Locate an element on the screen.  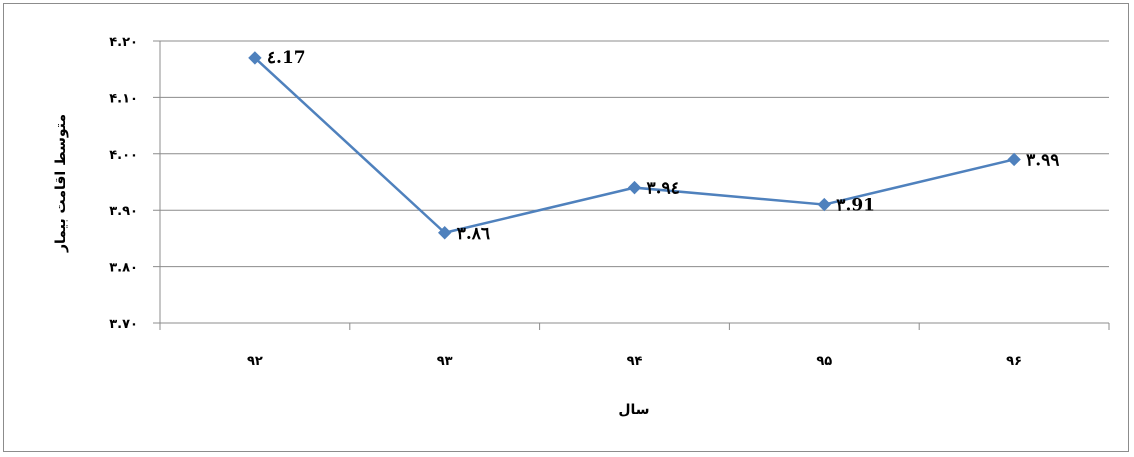
data-label: ٣.٨٦ is located at coordinates (473, 234).